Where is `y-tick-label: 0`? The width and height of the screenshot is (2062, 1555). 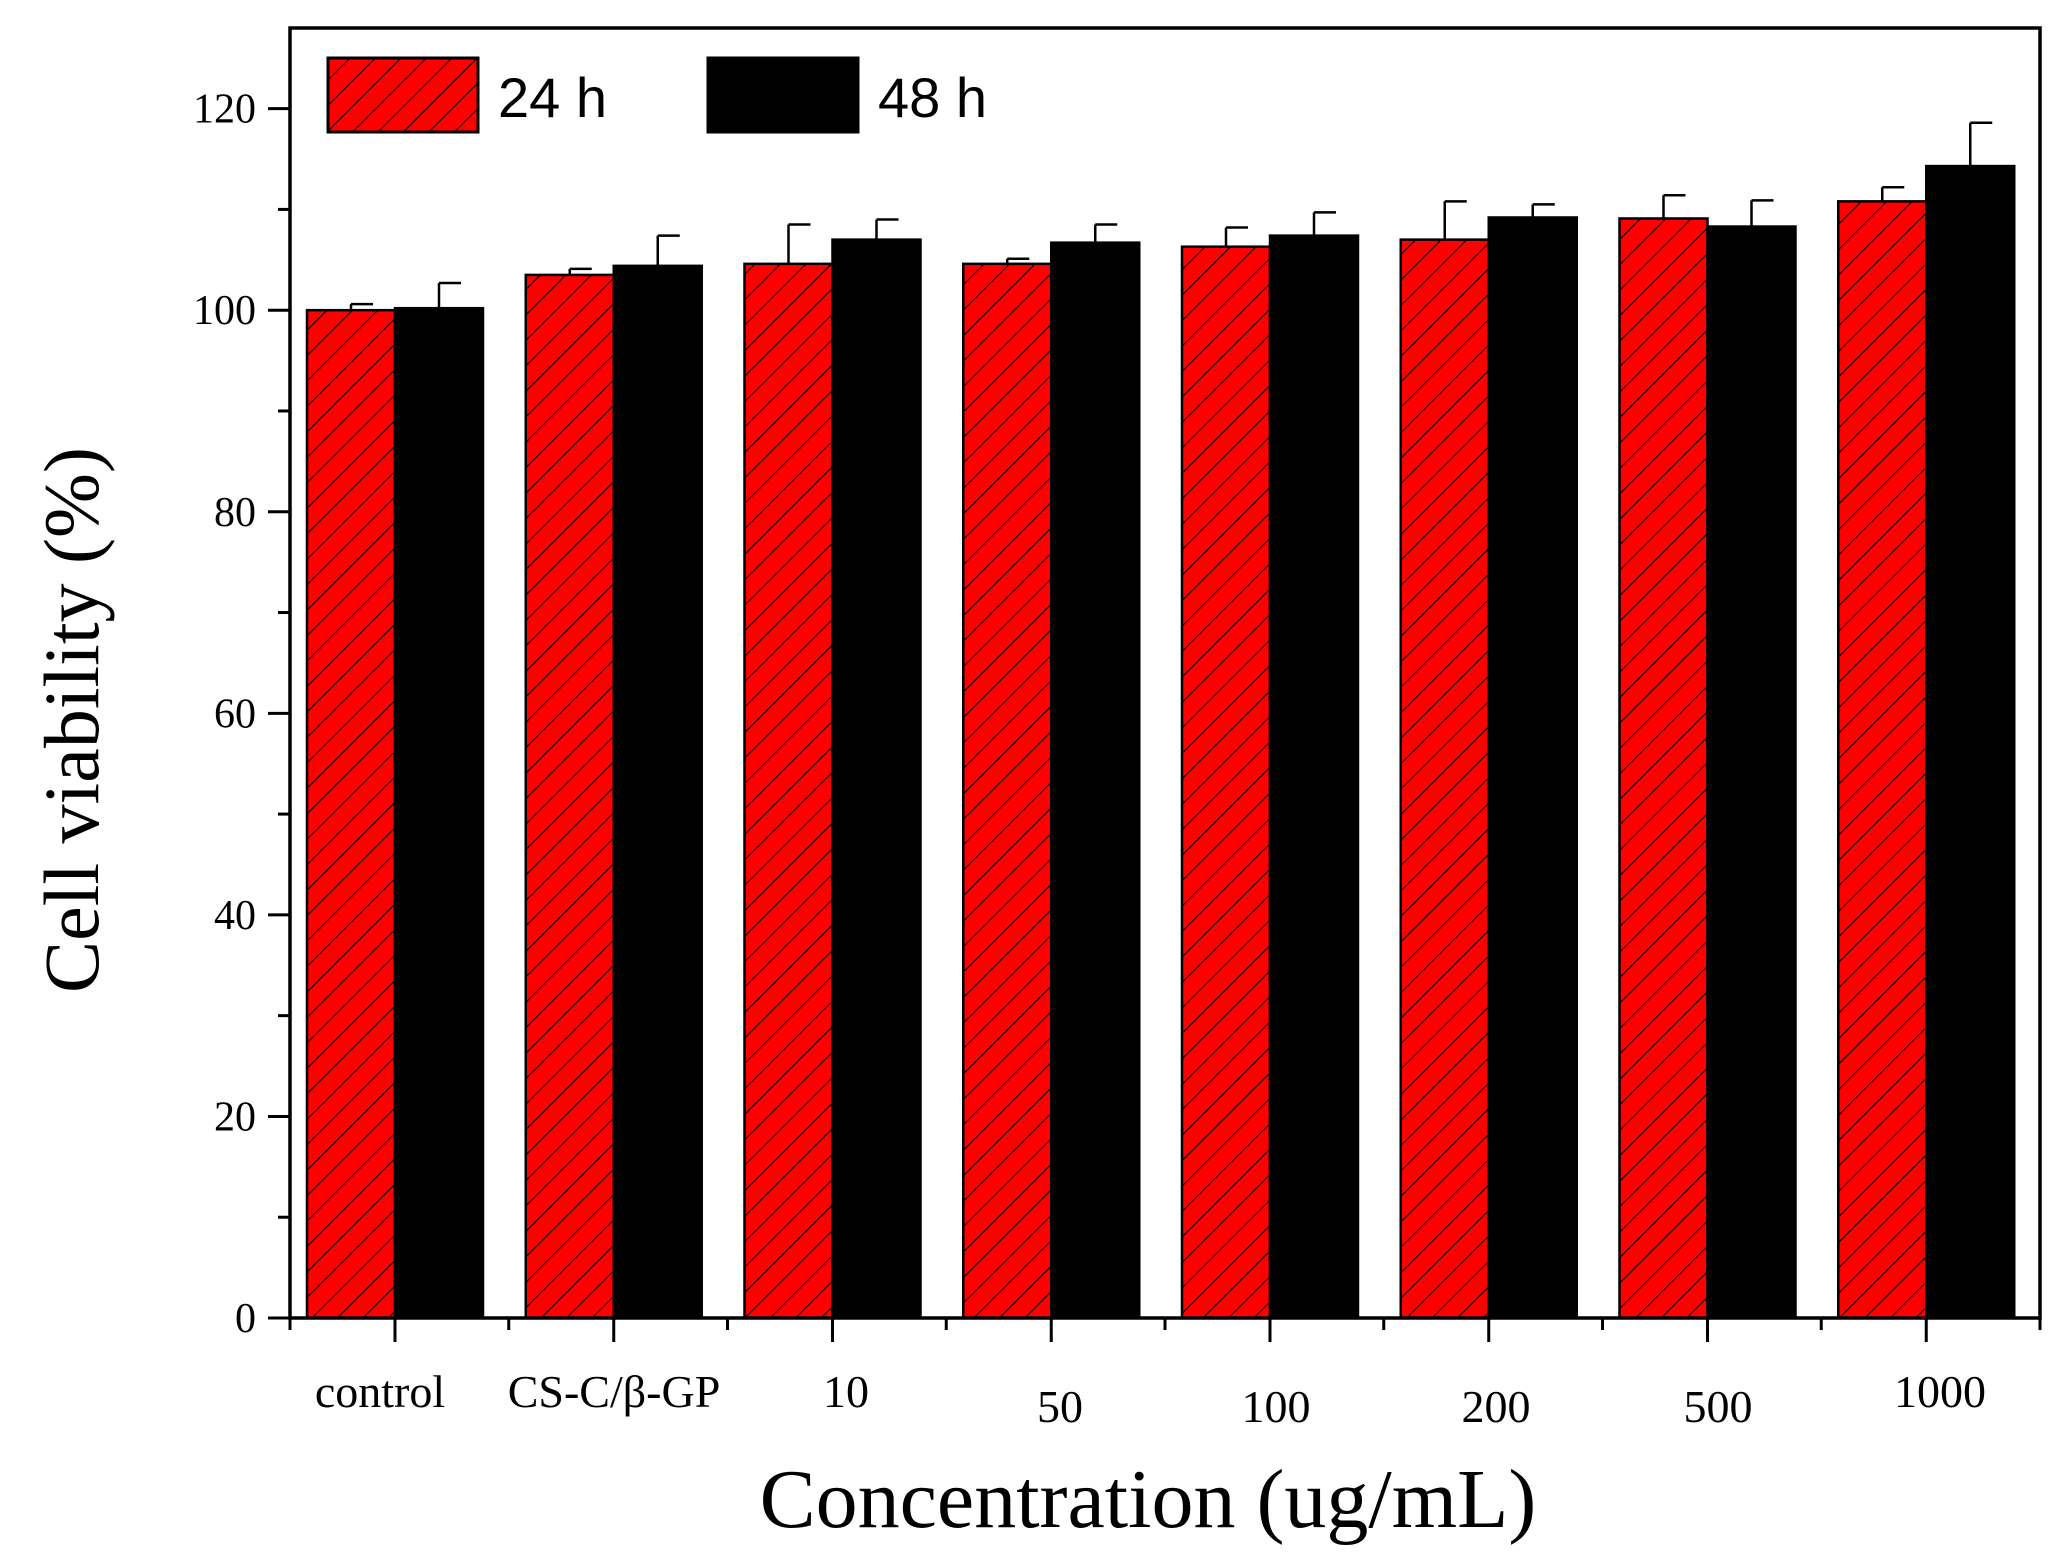 y-tick-label: 0 is located at coordinates (245, 1319).